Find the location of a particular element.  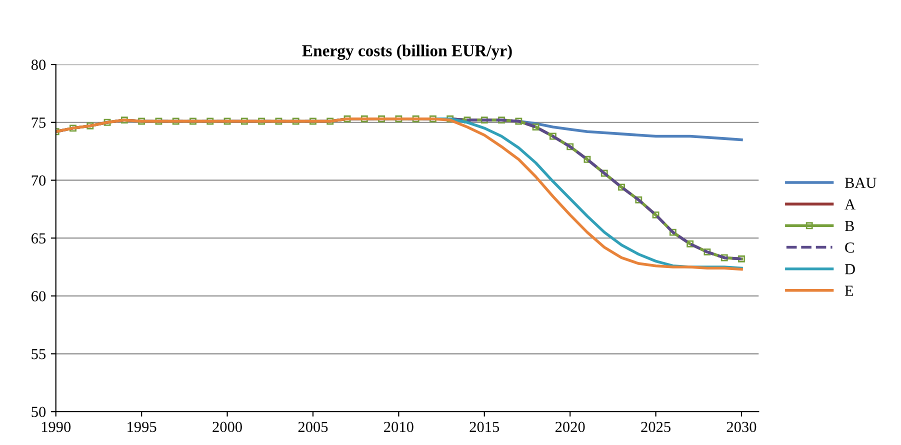

x-tick-label: 2015 is located at coordinates (485, 427).